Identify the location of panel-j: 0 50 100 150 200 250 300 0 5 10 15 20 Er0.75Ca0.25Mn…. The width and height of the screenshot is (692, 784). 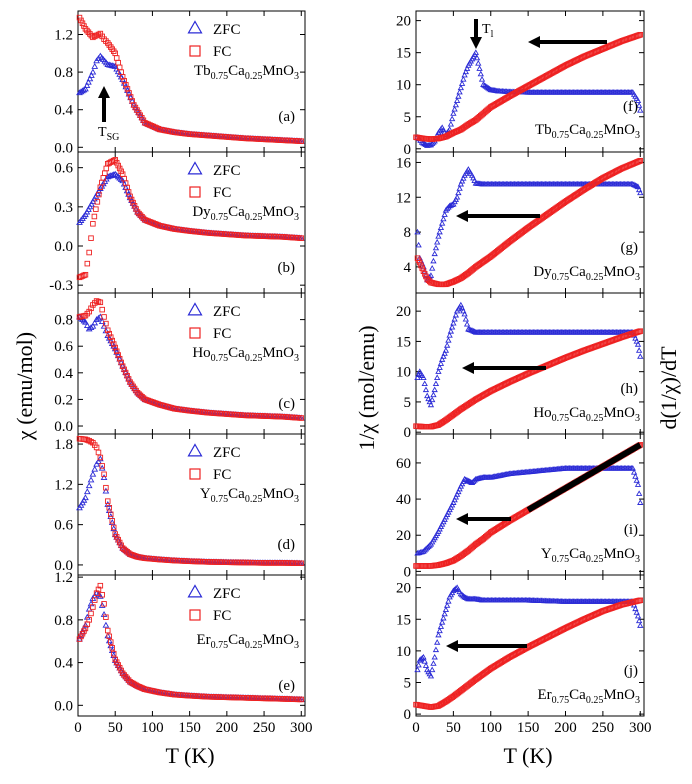
(524, 655).